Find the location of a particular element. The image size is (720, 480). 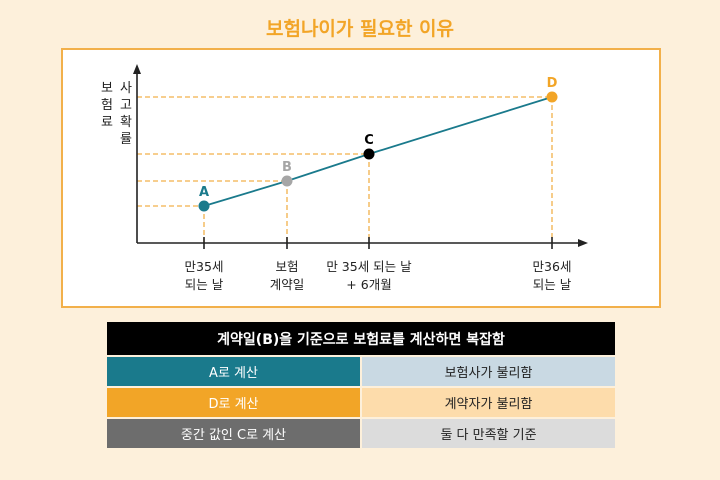

y-axis-label: 사 is located at coordinates (126, 88).